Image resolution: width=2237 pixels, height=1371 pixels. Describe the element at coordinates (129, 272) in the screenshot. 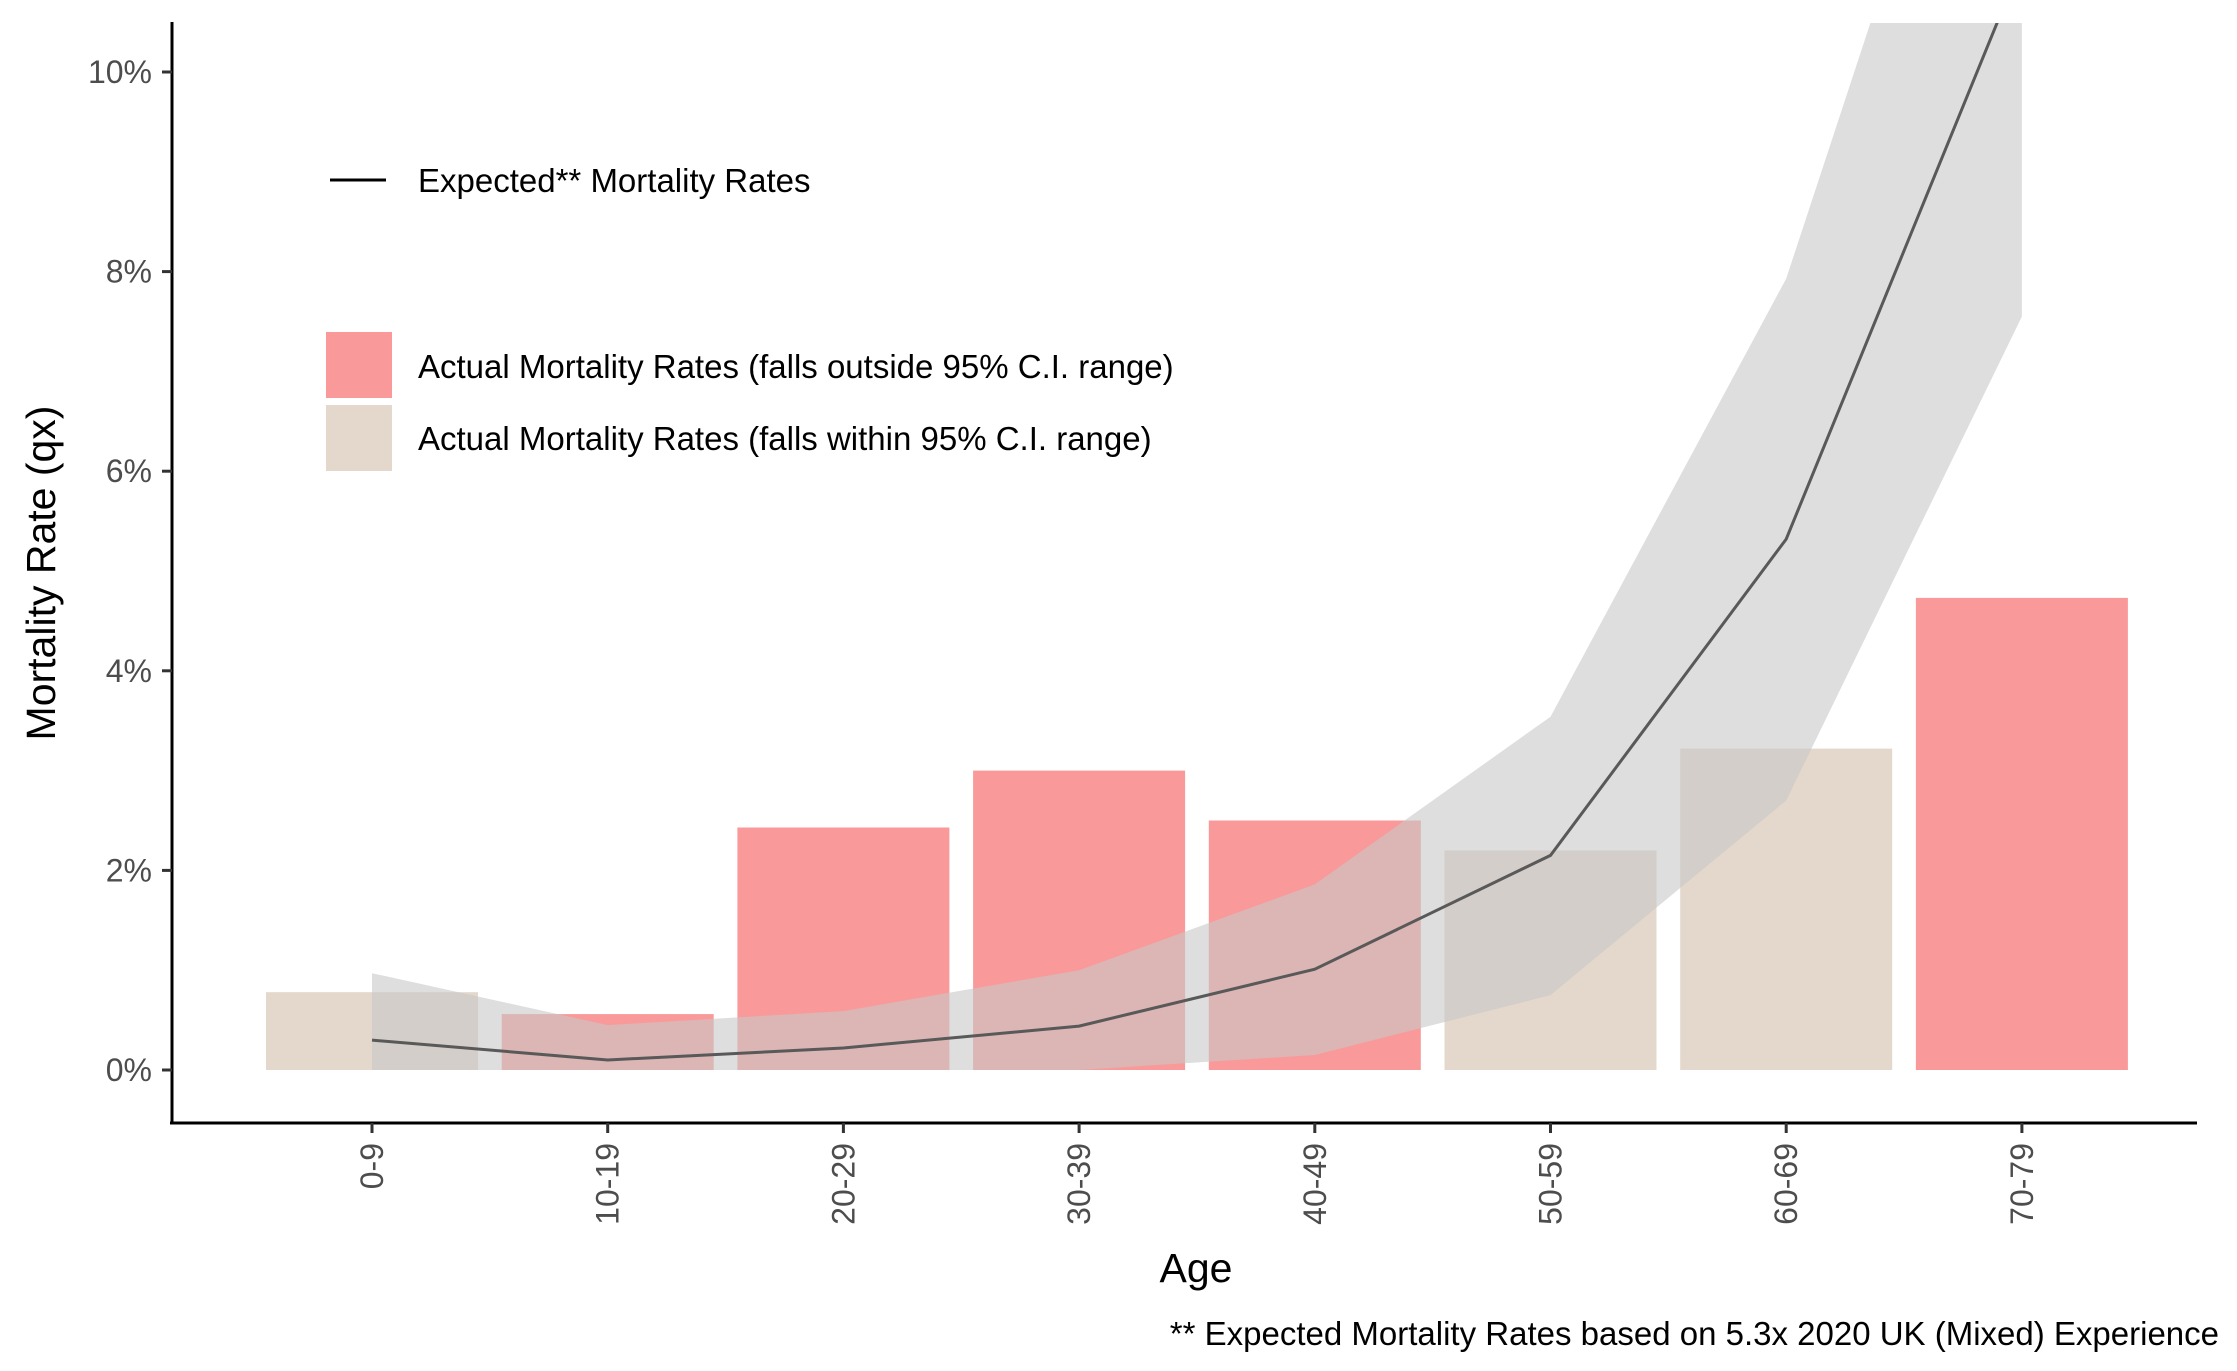

I see `y-tick-label: 8%` at that location.